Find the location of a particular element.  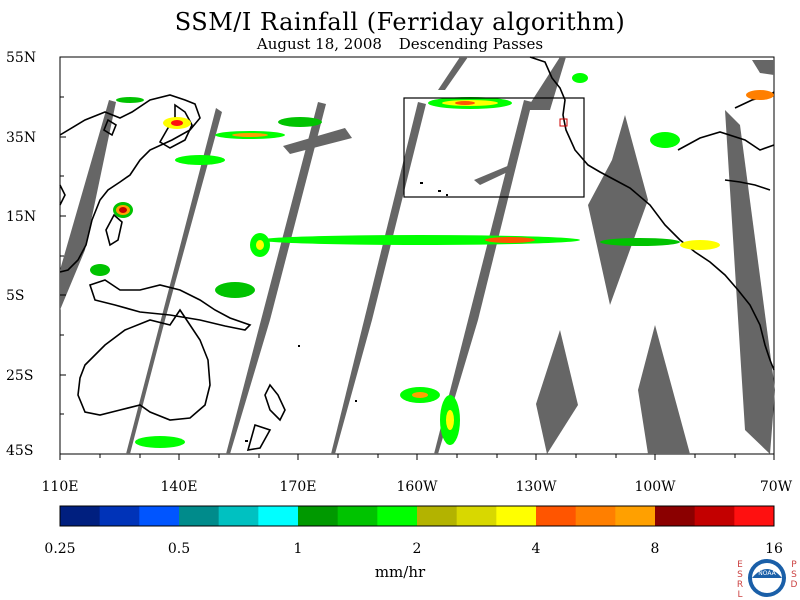

map-subtitle: August 18, 2008 Descending Passes is located at coordinates (400, 44).